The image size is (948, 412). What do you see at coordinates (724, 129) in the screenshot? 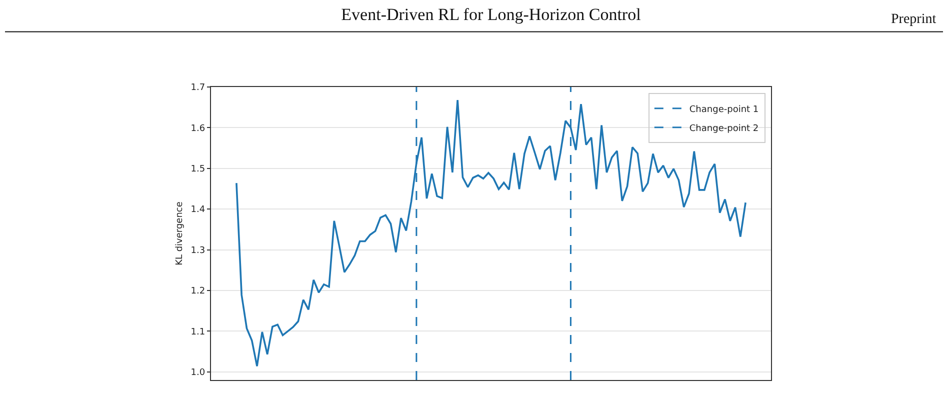
I see `text: Change-point 2` at bounding box center [724, 129].